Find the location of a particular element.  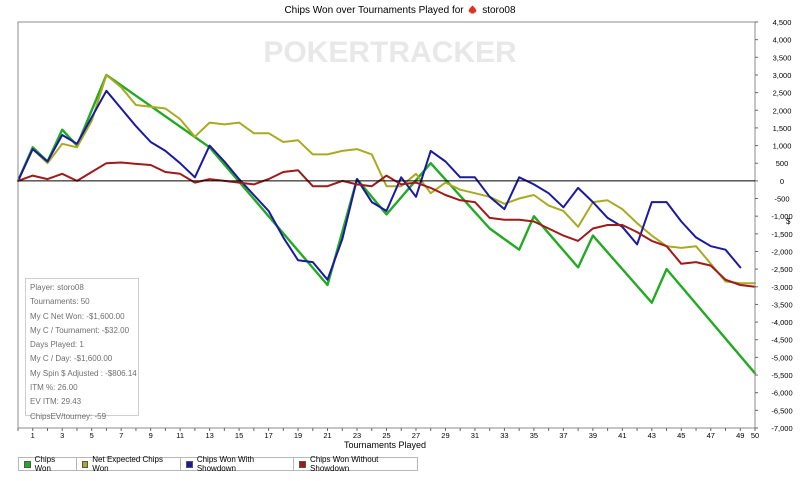

legend-label: Chips Won Without Showdown is located at coordinates (344, 464).